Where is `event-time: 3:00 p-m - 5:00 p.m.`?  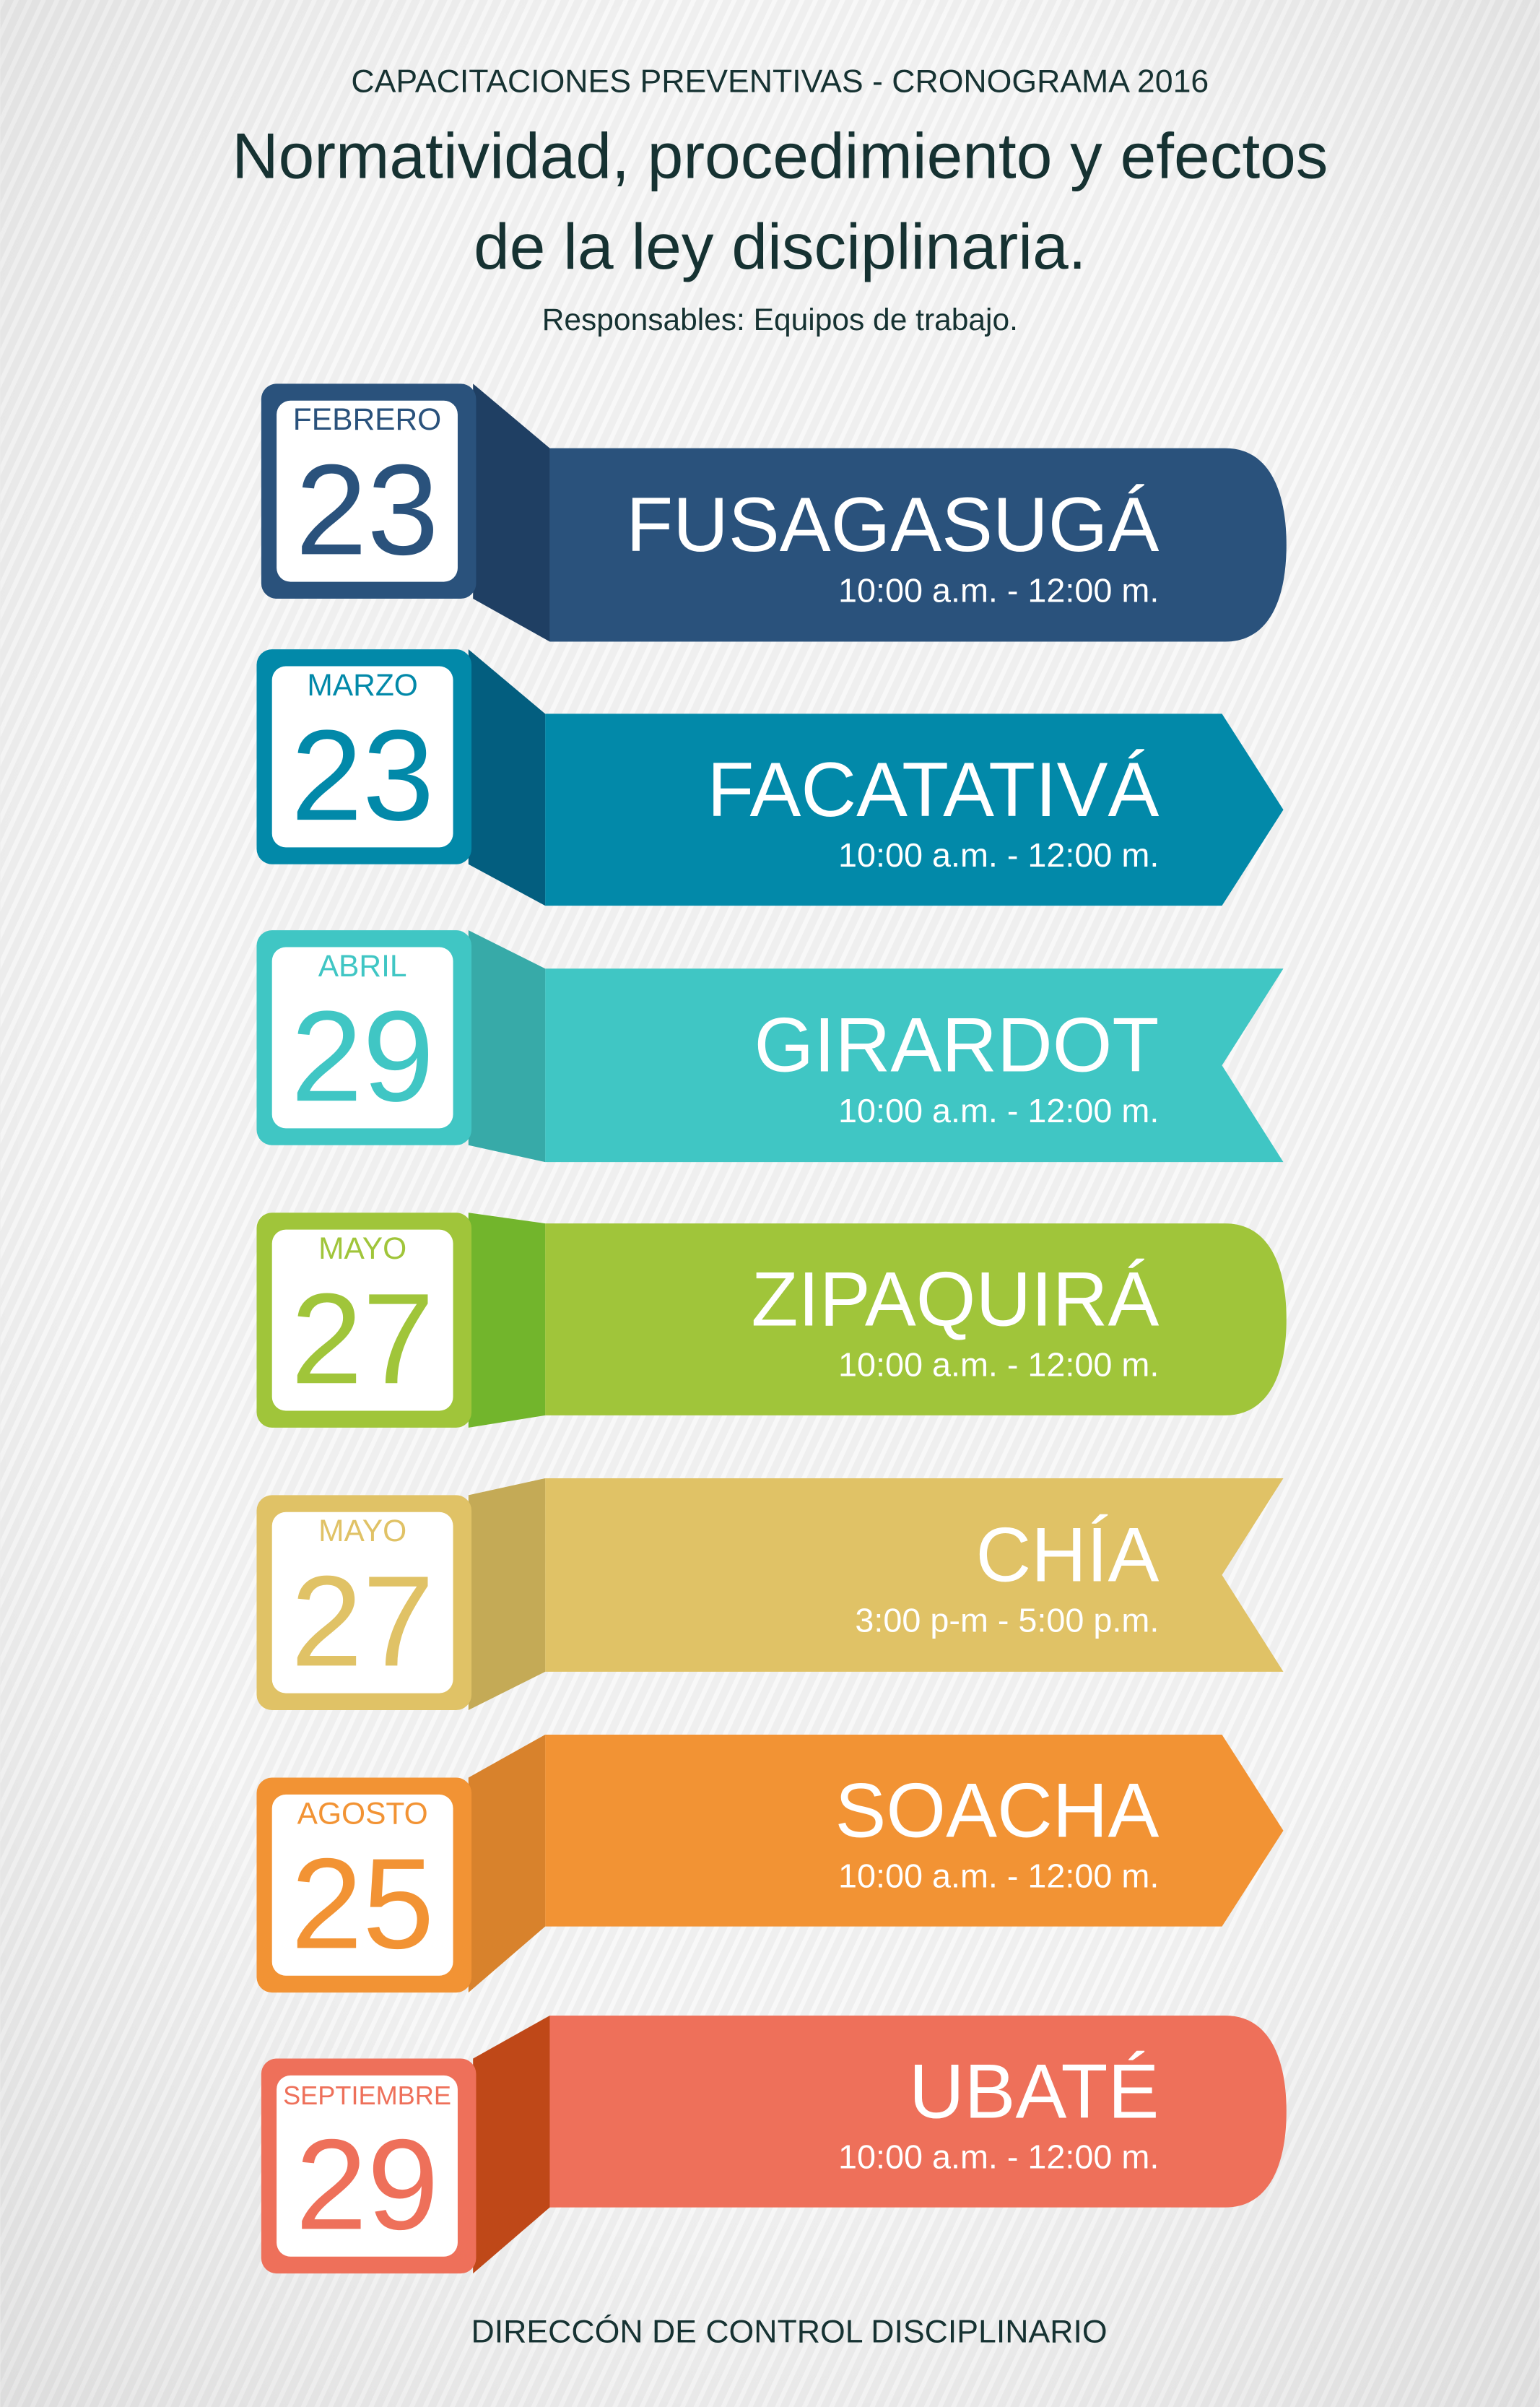
event-time: 3:00 p-m - 5:00 p.m. is located at coordinates (1007, 1620).